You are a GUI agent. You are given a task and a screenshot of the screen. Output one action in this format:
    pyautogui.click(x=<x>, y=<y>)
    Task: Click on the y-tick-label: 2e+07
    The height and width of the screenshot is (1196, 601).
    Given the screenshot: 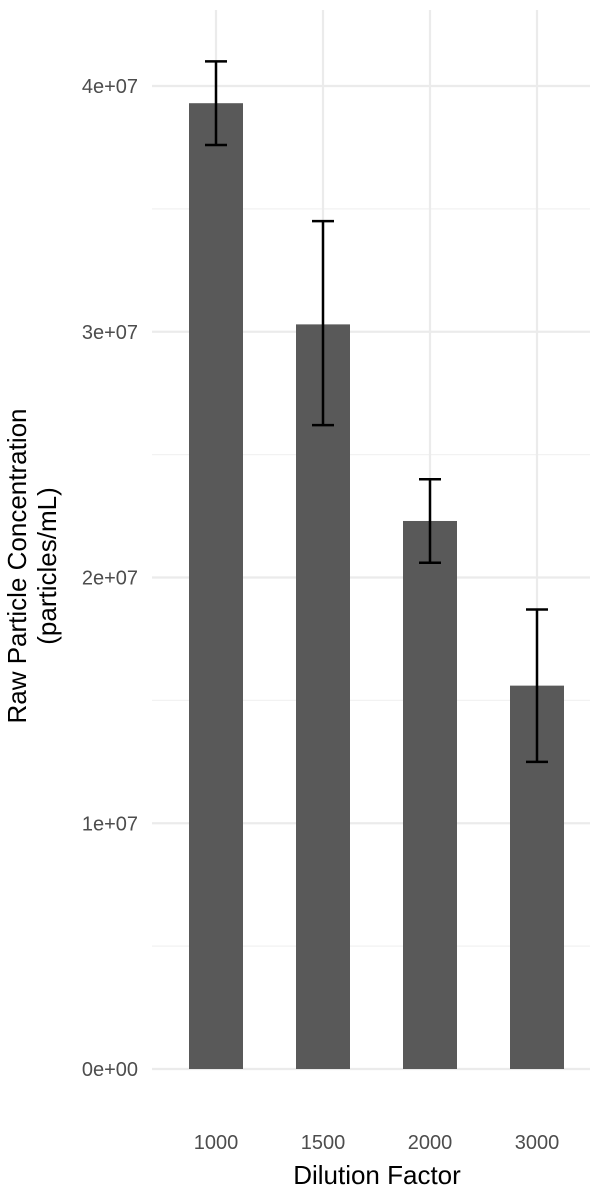 What is the action you would take?
    pyautogui.click(x=110, y=579)
    